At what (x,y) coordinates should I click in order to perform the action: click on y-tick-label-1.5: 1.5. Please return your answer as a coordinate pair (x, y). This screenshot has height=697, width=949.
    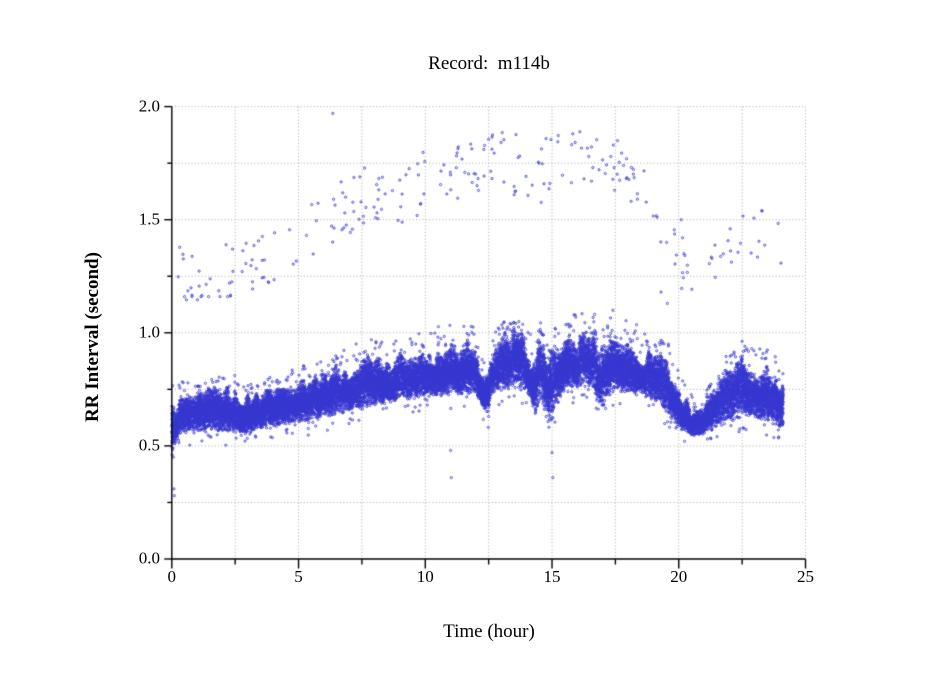
    Looking at the image, I should click on (149, 219).